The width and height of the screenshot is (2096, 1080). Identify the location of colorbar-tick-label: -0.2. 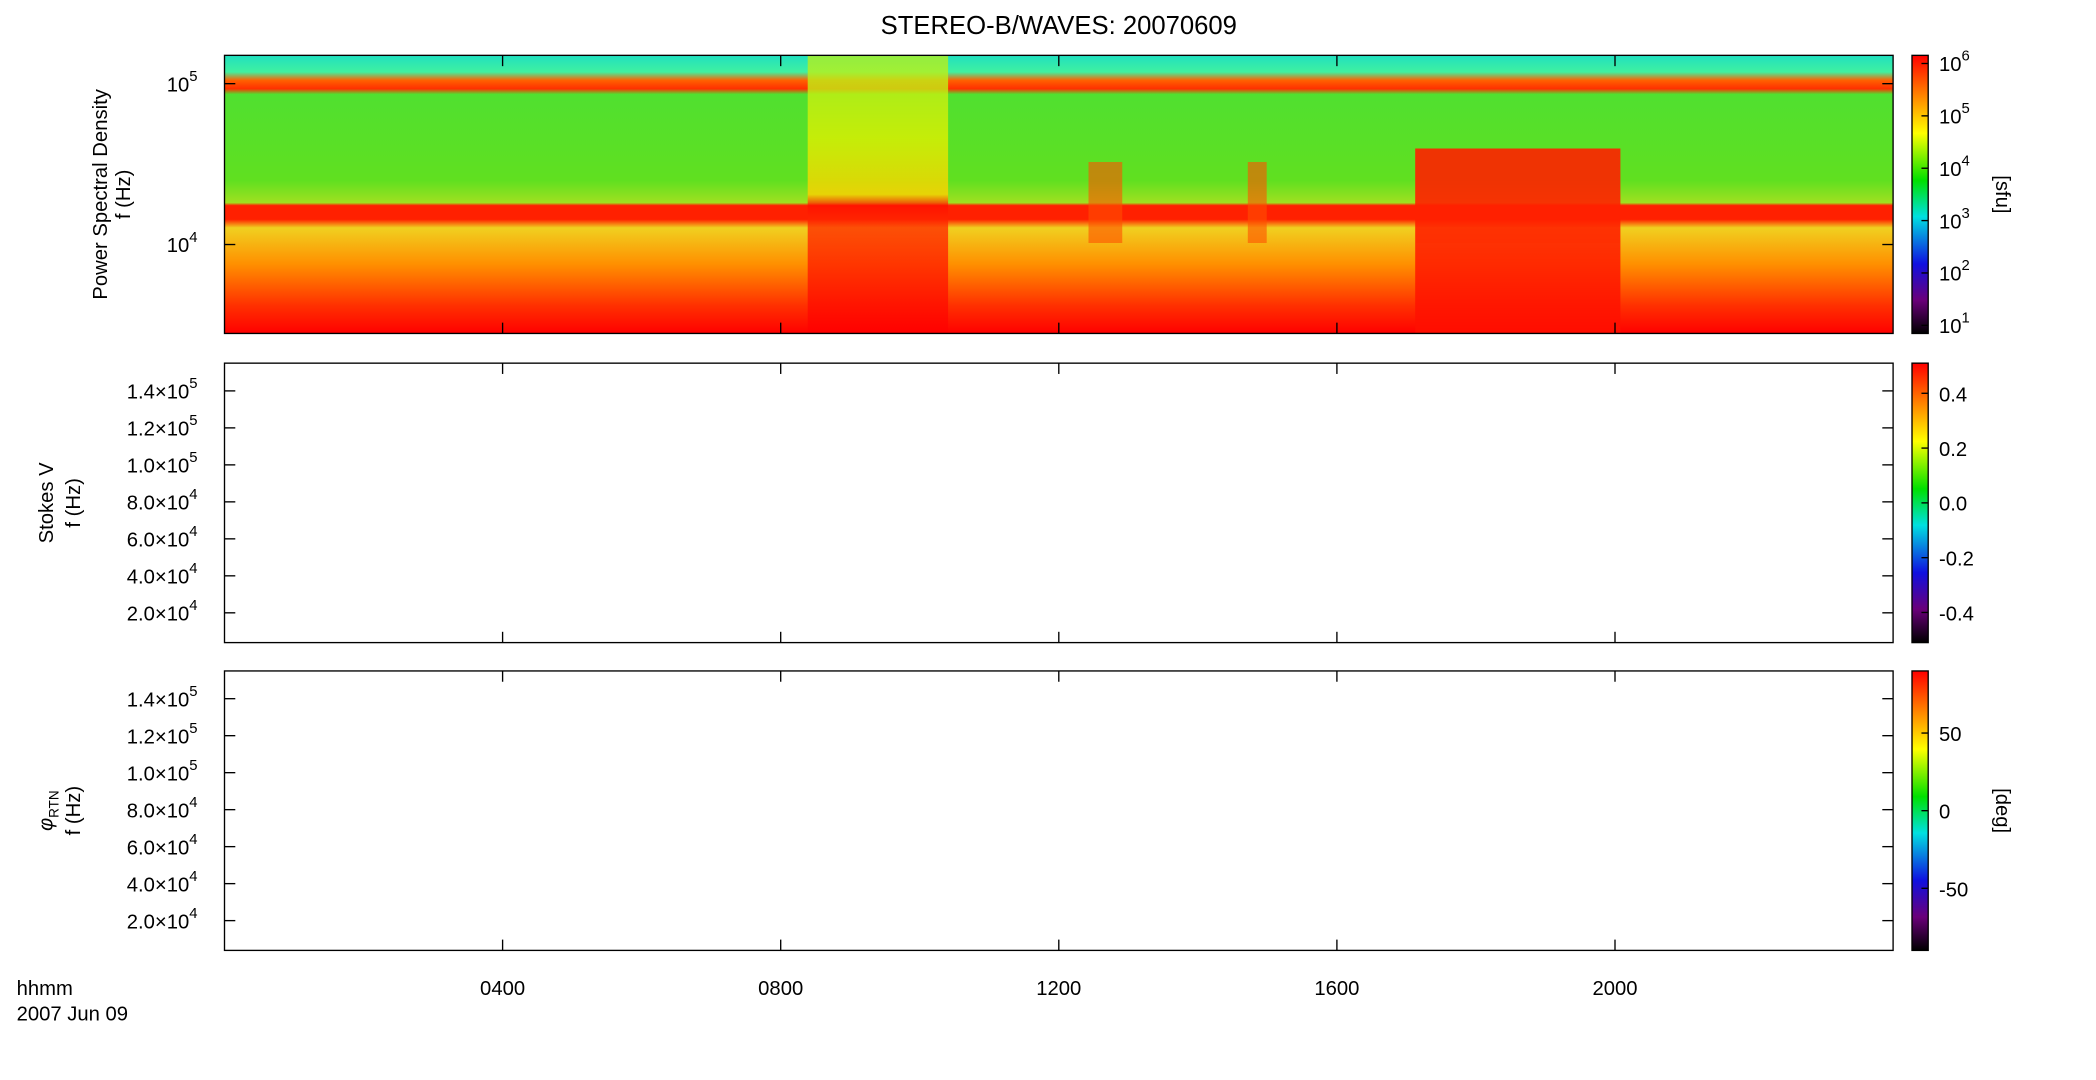
(1956, 560).